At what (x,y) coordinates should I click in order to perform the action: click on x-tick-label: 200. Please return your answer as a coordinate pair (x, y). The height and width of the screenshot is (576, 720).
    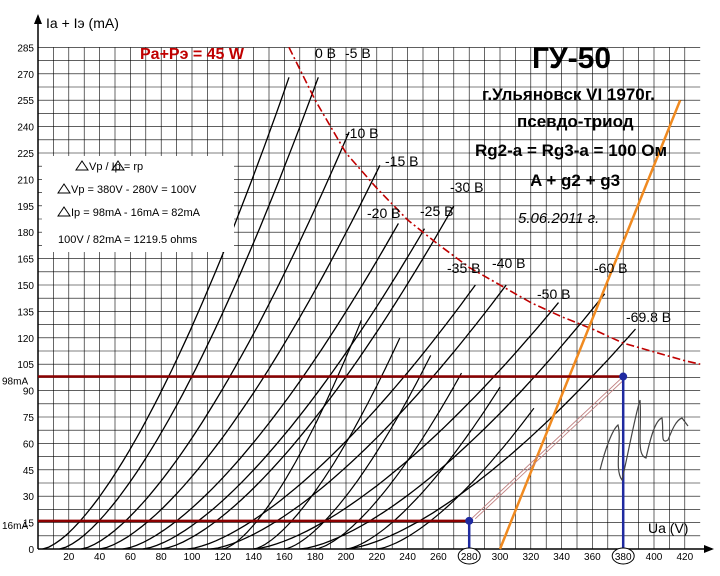
    Looking at the image, I should click on (346, 557).